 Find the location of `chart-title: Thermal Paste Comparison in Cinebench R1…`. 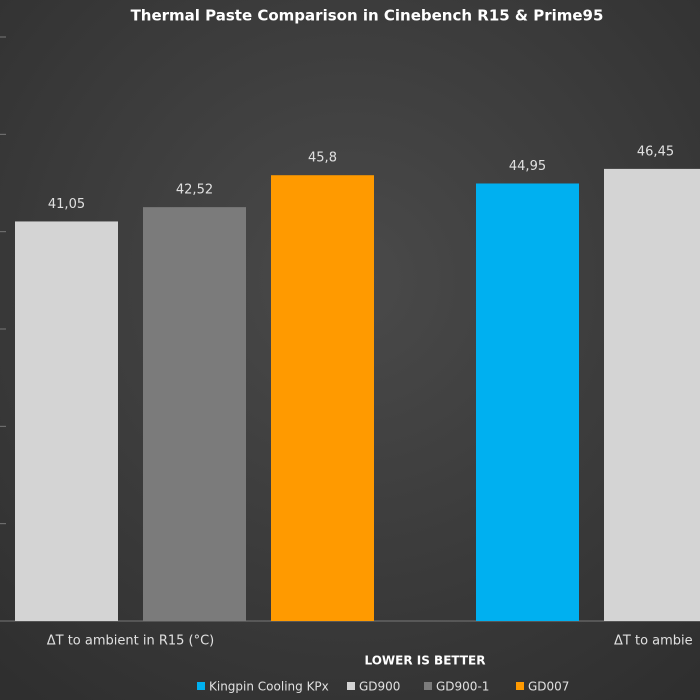

chart-title: Thermal Paste Comparison in Cinebench R1… is located at coordinates (367, 16).